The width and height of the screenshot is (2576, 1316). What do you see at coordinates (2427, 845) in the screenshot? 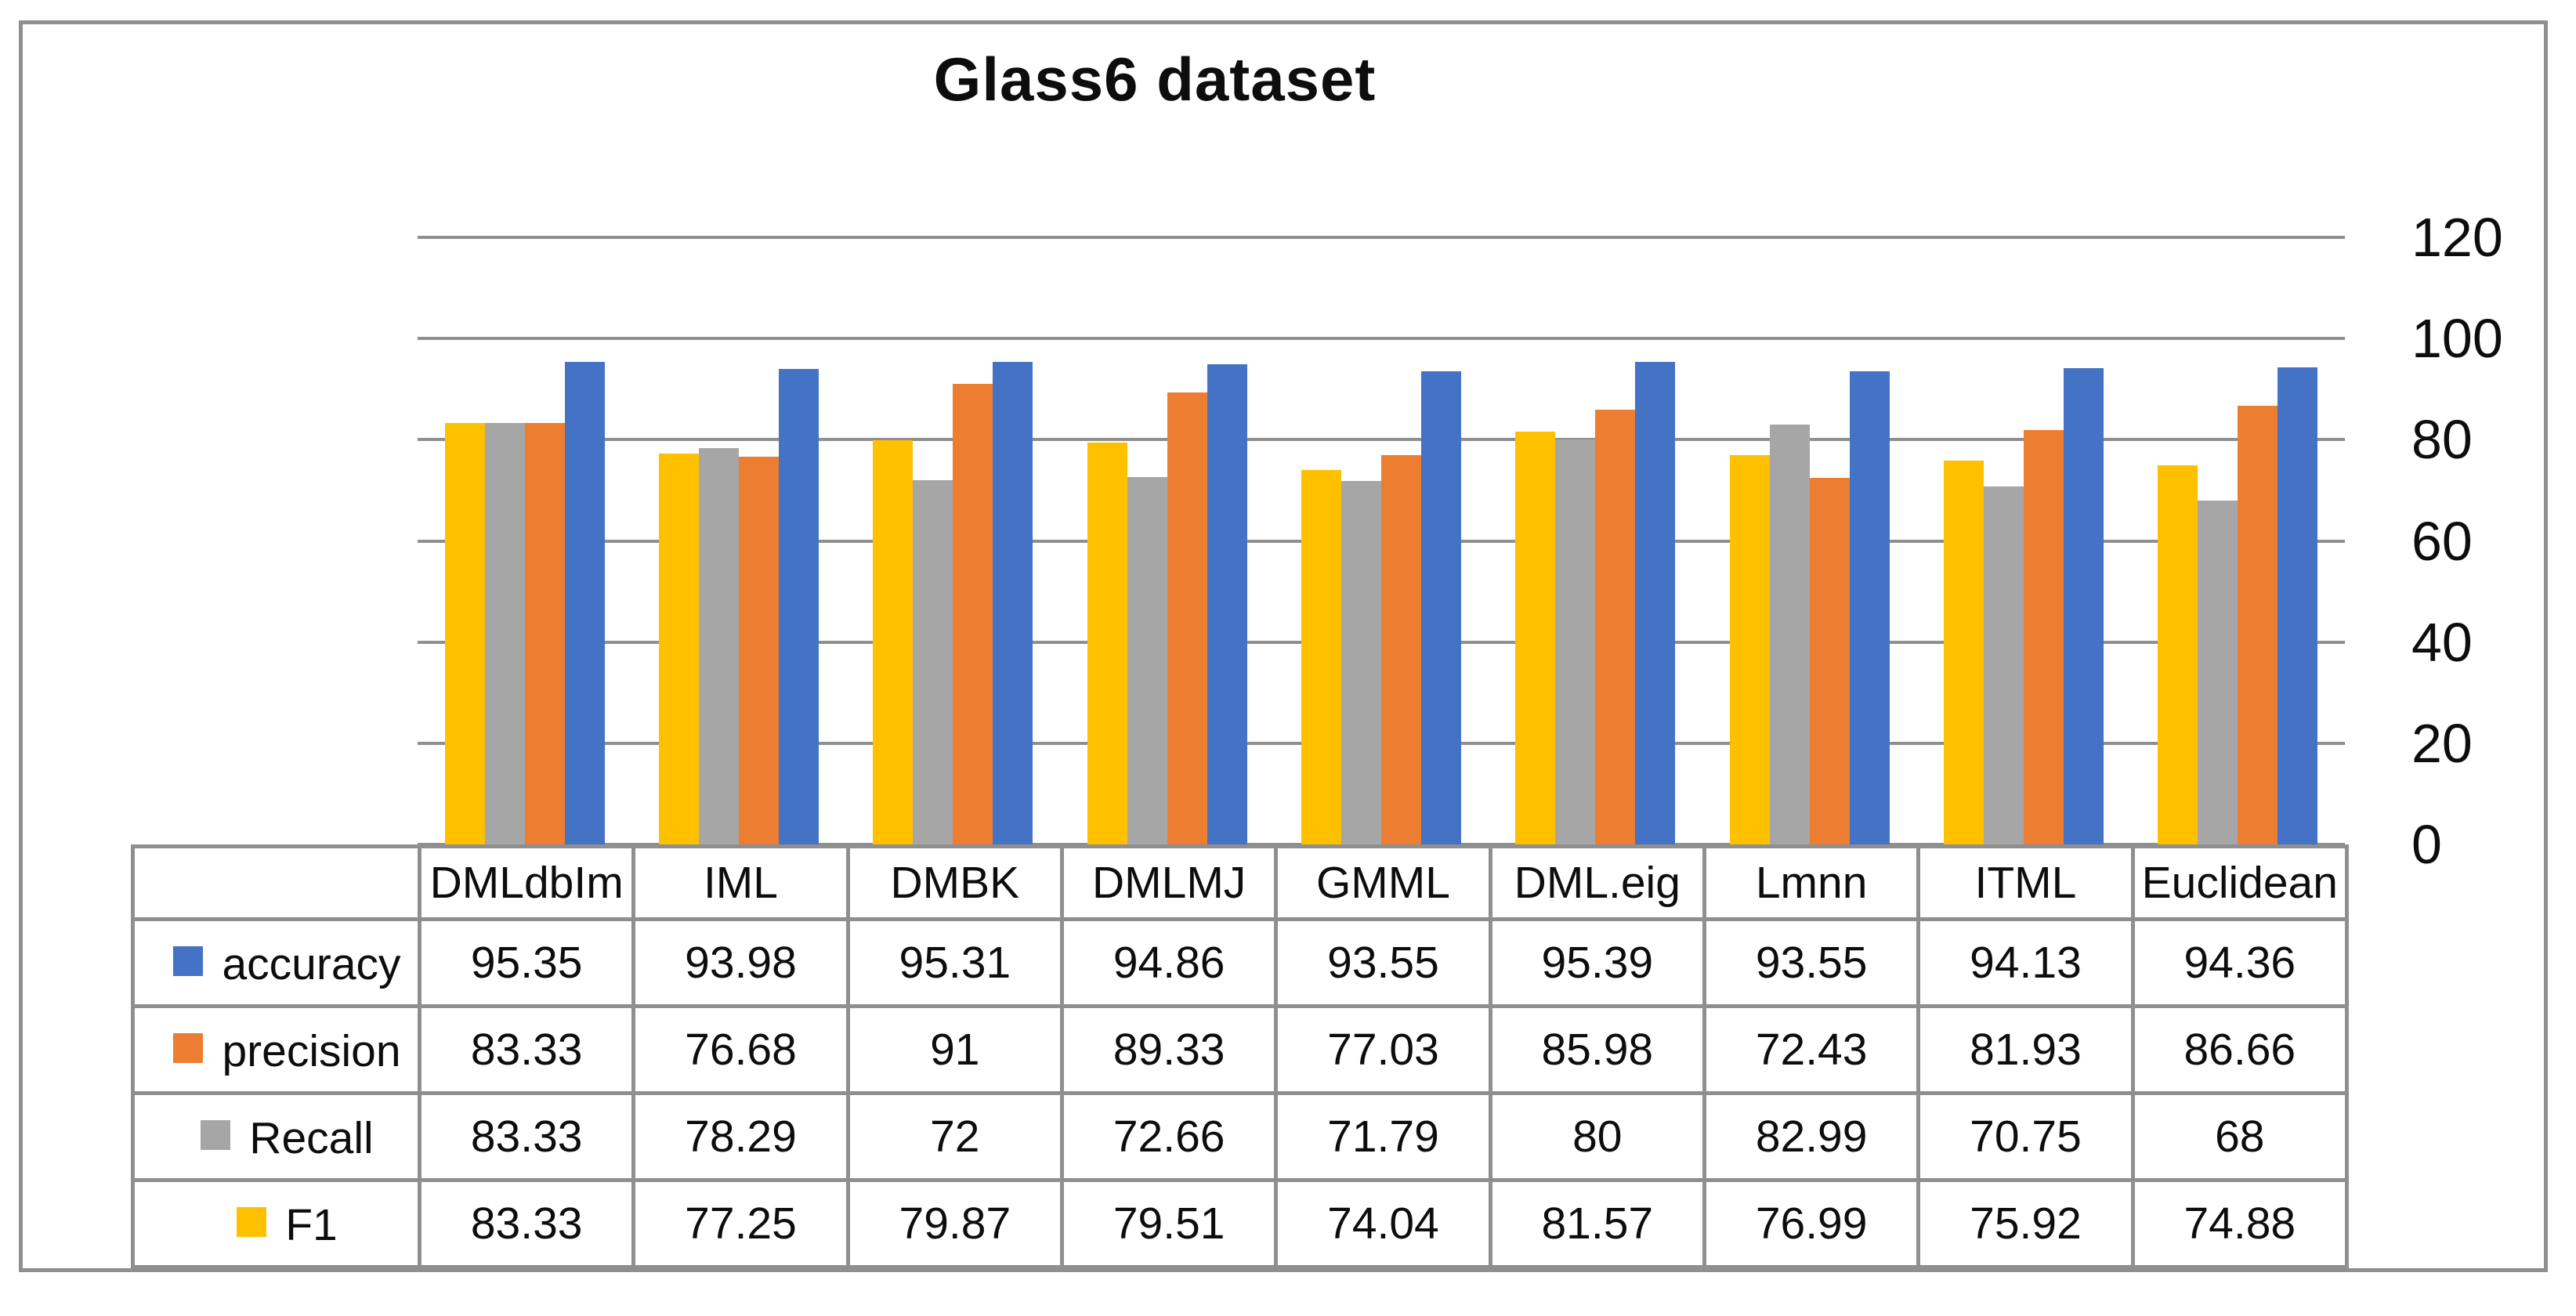
I see `y-tick-label: 0` at bounding box center [2427, 845].